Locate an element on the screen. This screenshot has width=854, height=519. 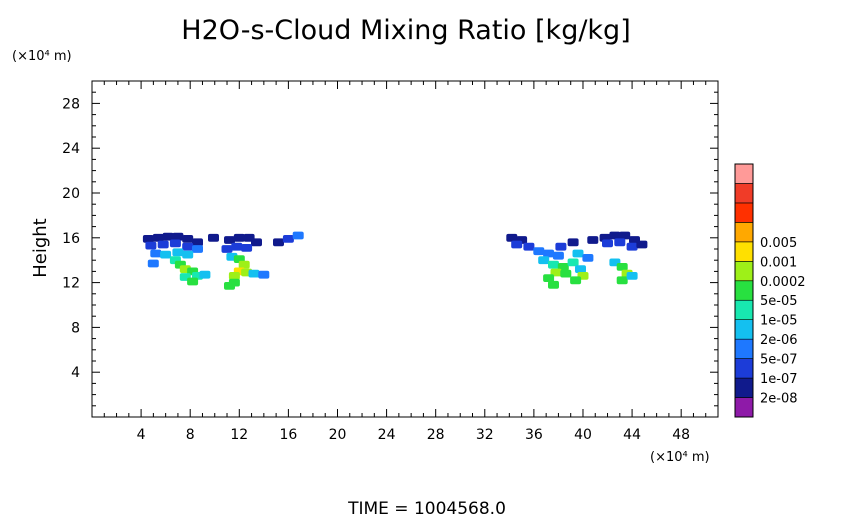
plot-area is located at coordinates (395, 260).